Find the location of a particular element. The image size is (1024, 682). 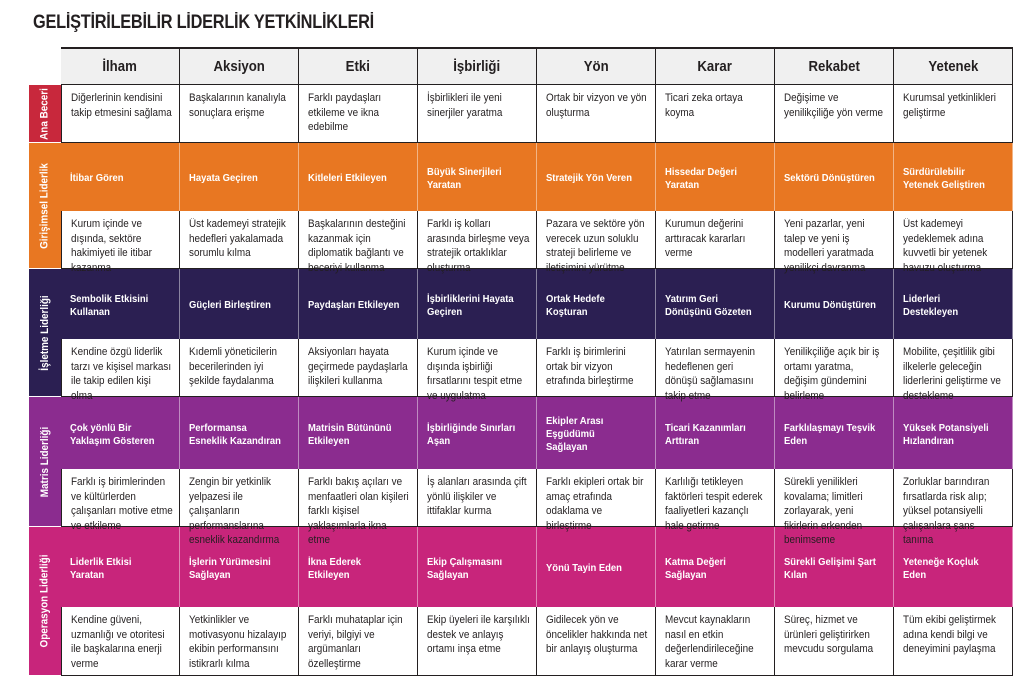

competency-title-text: Yeteneğe Koçluk Eden is located at coordinates (941, 568).